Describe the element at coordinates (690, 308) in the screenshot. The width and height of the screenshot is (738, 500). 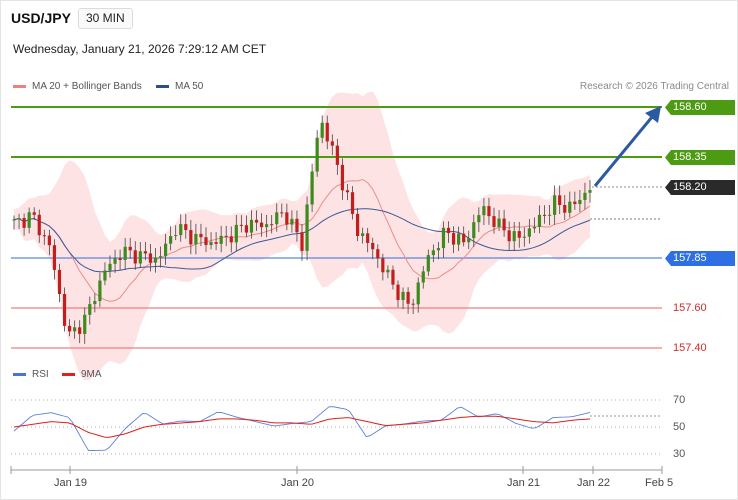
I see `level-tag-s1: 157.60` at that location.